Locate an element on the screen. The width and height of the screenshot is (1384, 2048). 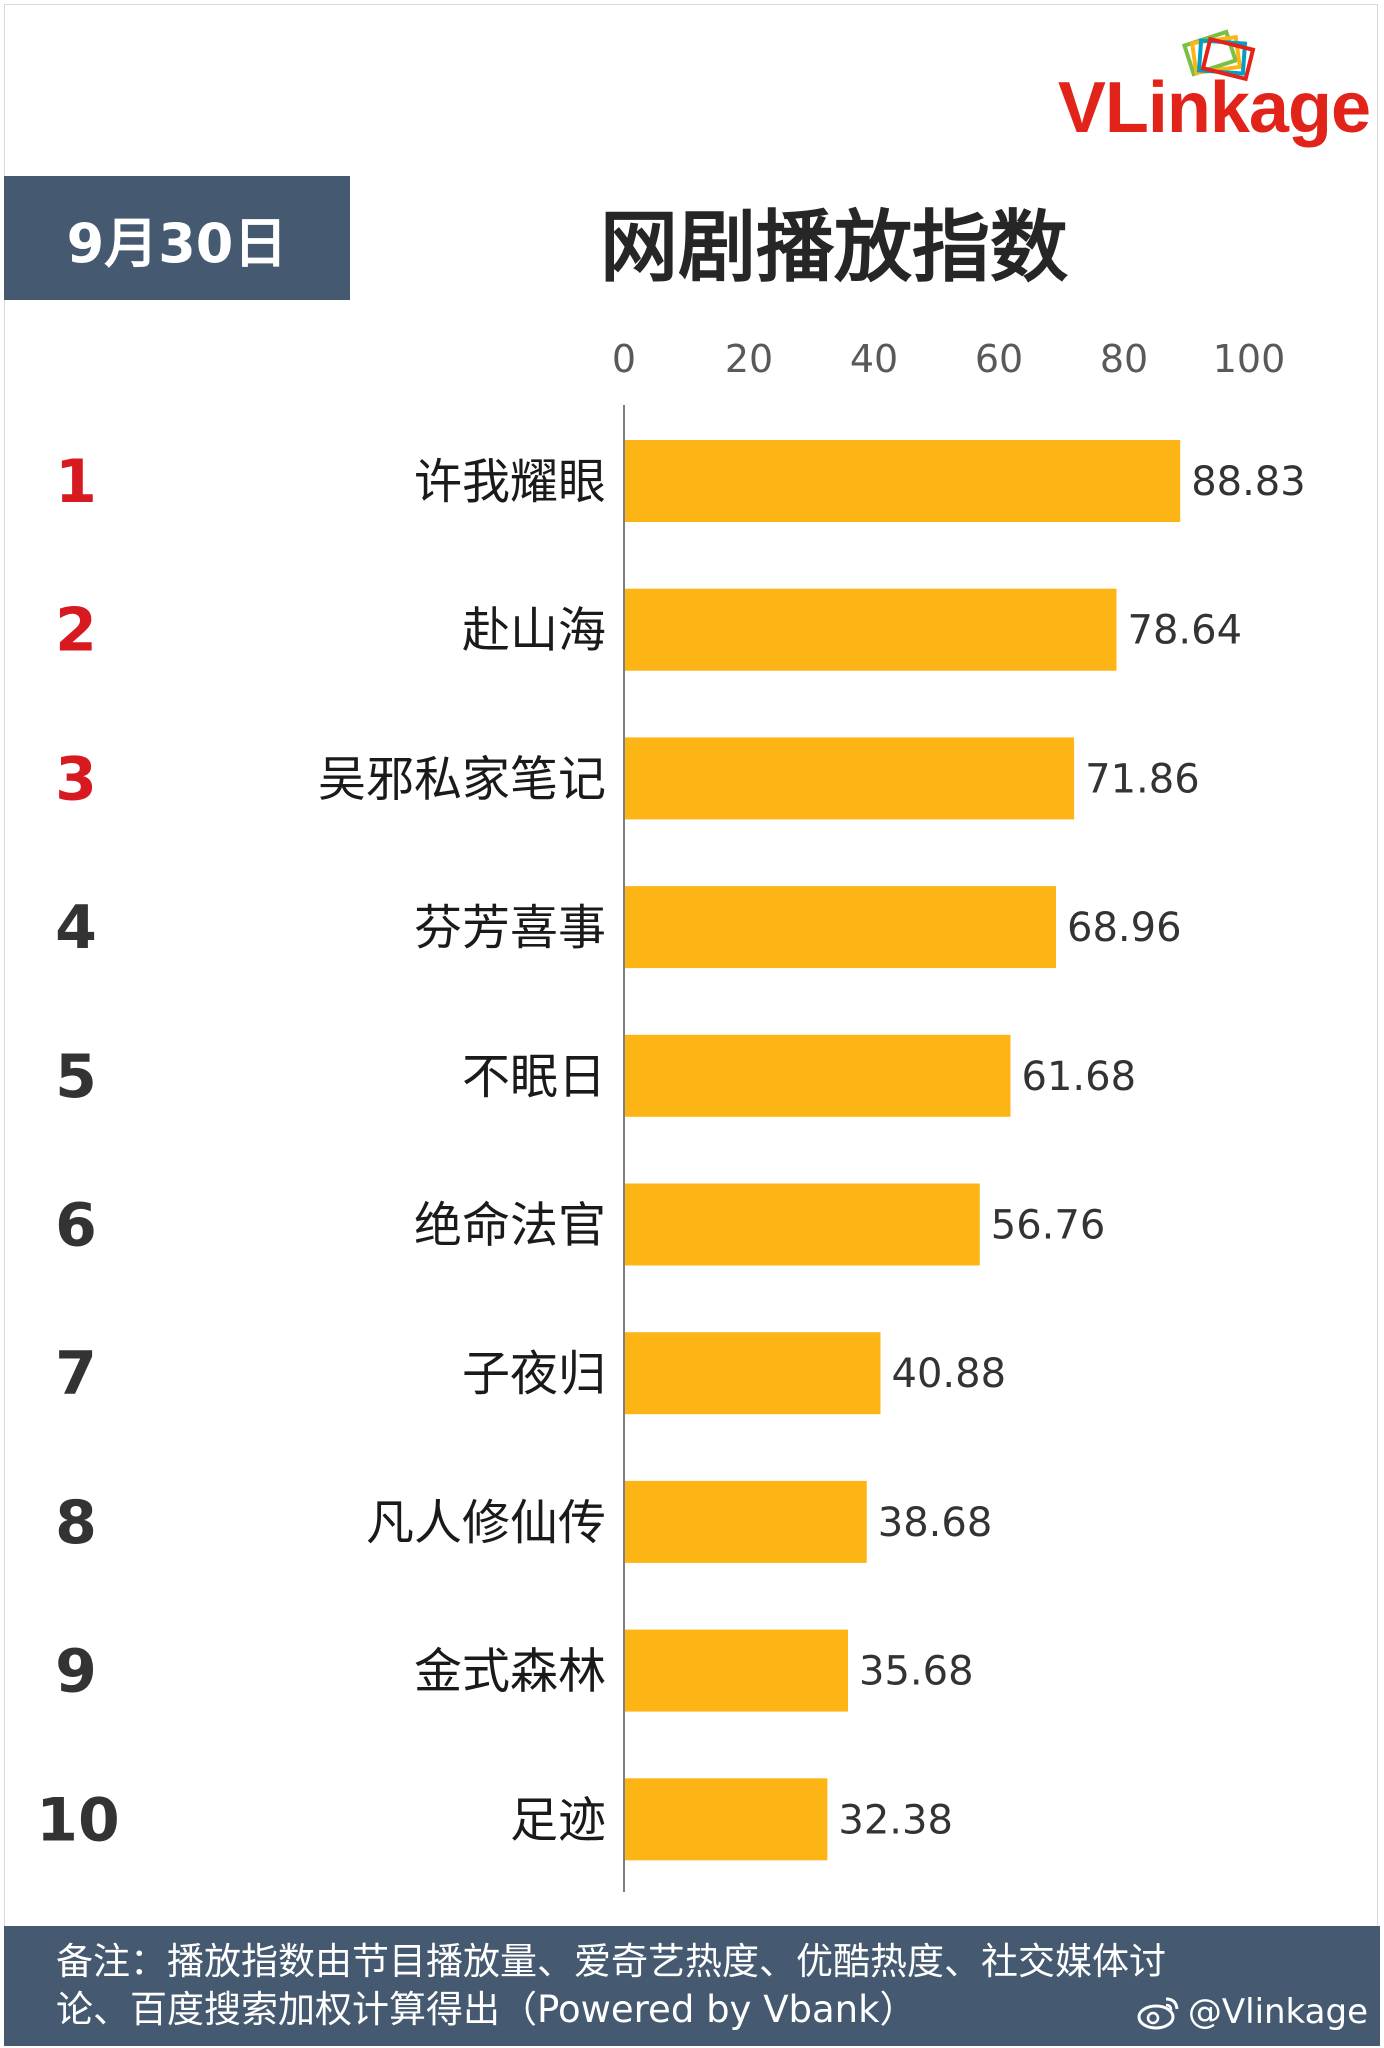
logo-cards-icon is located at coordinates (1218, 55).